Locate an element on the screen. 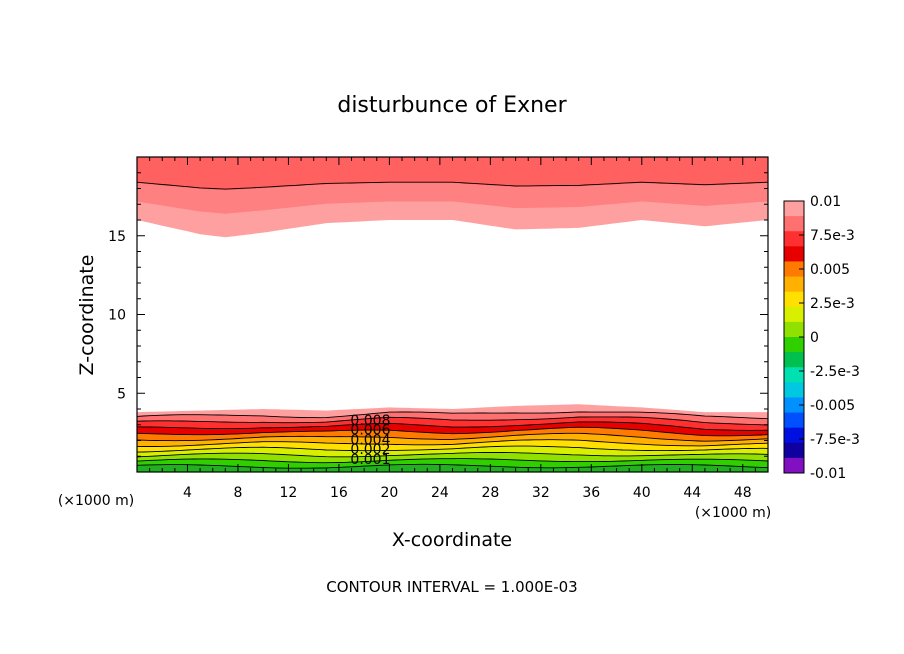 The height and width of the screenshot is (654, 904). contour-label: 0.008 is located at coordinates (370, 421).